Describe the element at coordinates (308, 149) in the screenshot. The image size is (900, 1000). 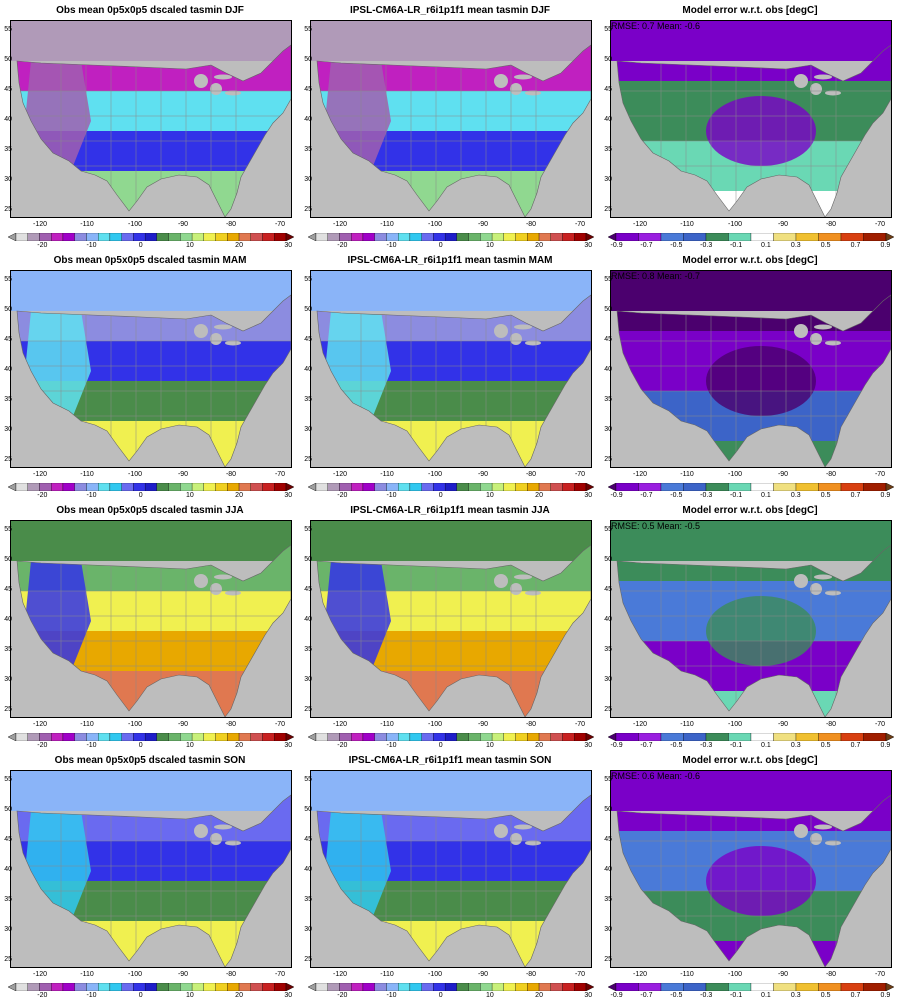
I see `latitude-tick: 35` at that location.